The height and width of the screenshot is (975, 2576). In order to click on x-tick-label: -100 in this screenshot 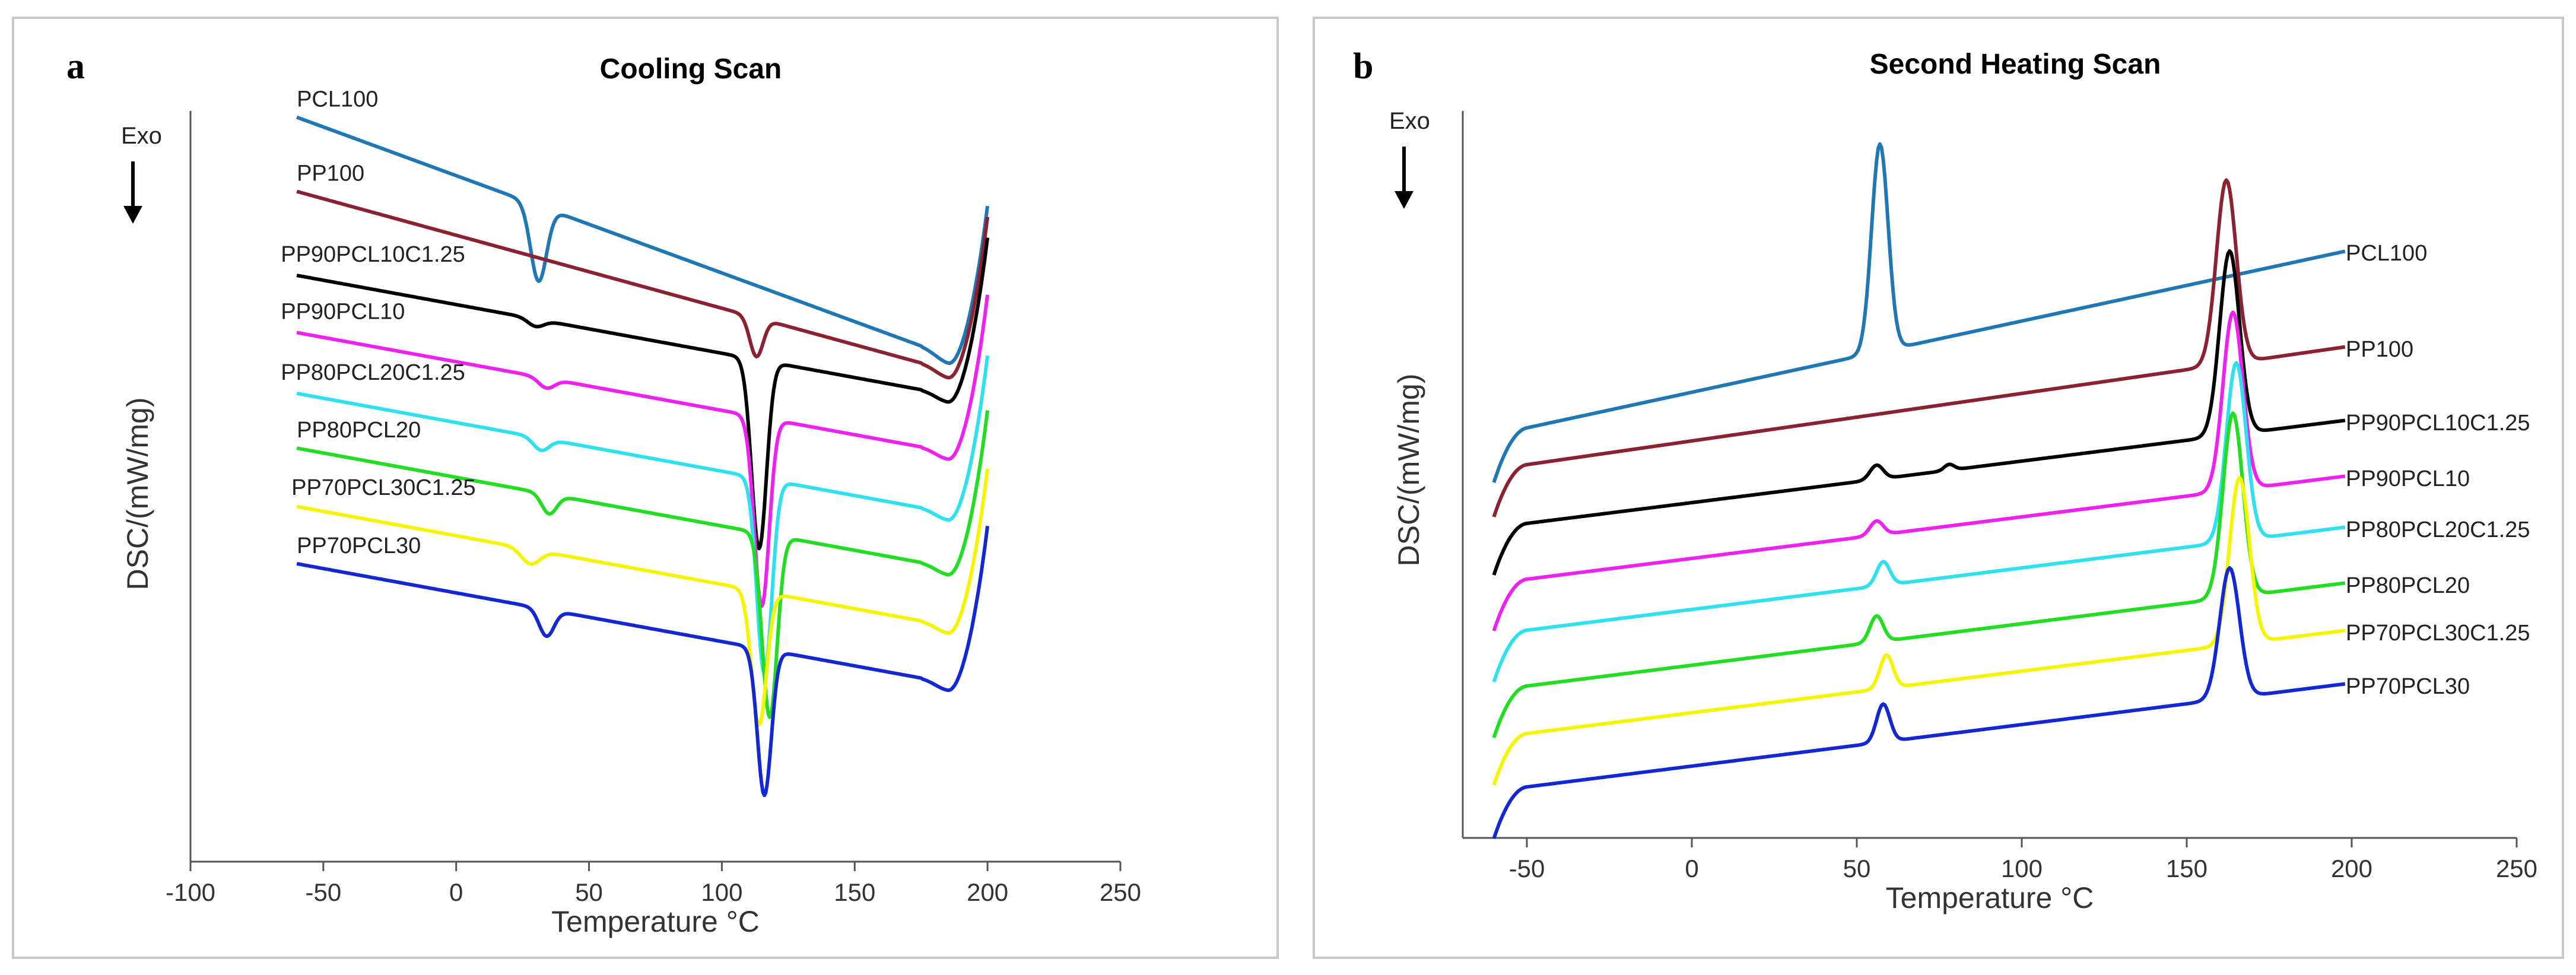, I will do `click(190, 892)`.